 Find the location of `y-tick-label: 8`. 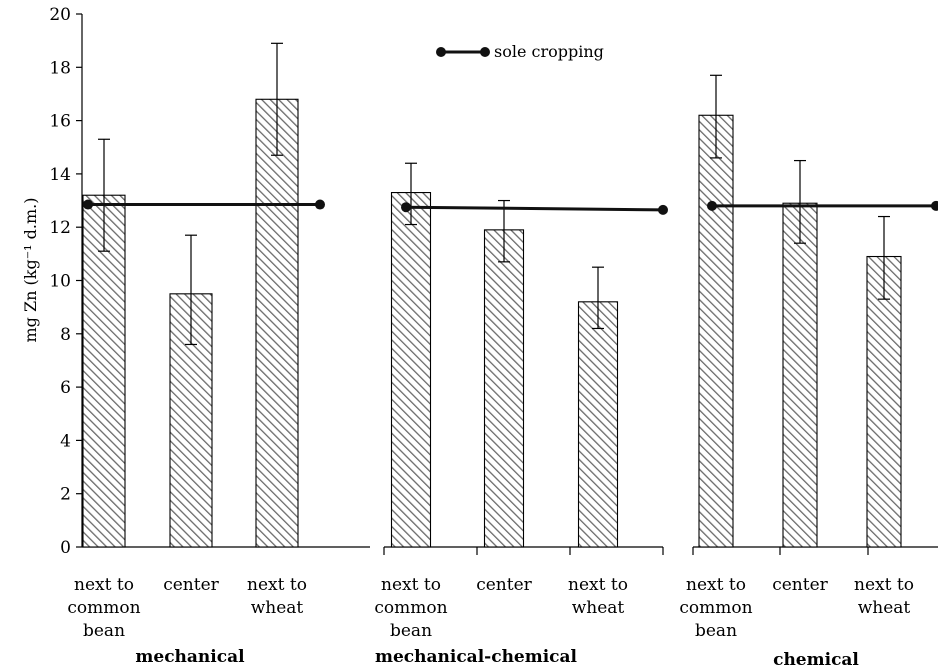

y-tick-label: 8 is located at coordinates (65, 335).